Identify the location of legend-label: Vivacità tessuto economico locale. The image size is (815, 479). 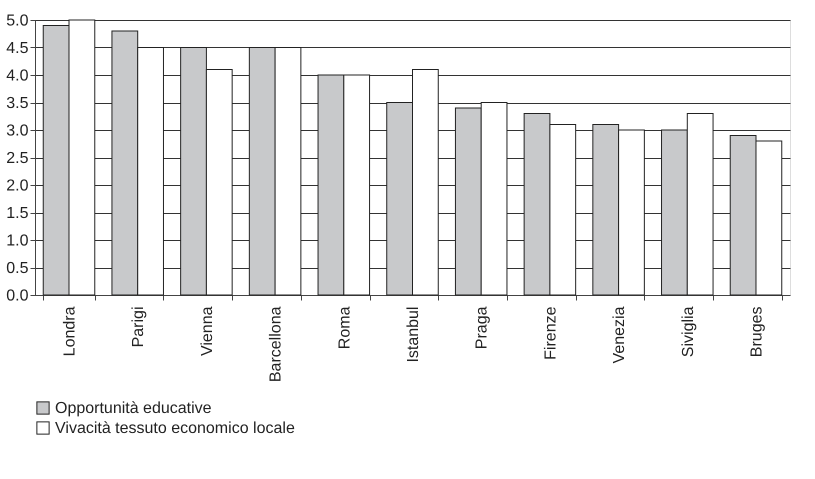
(175, 428).